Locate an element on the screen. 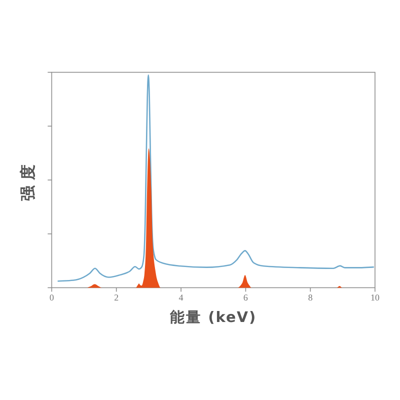 This screenshot has height=400, width=400. x-tick-label: 4 is located at coordinates (181, 297).